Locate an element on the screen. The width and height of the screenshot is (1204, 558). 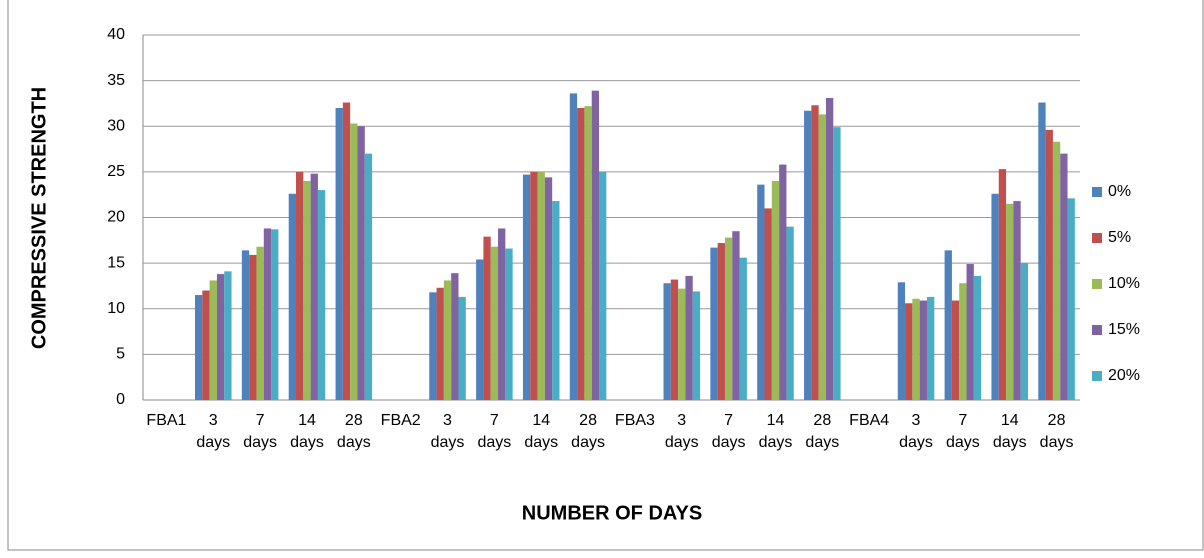
x-axis-title: NUMBER OF DAYS is located at coordinates (612, 513).